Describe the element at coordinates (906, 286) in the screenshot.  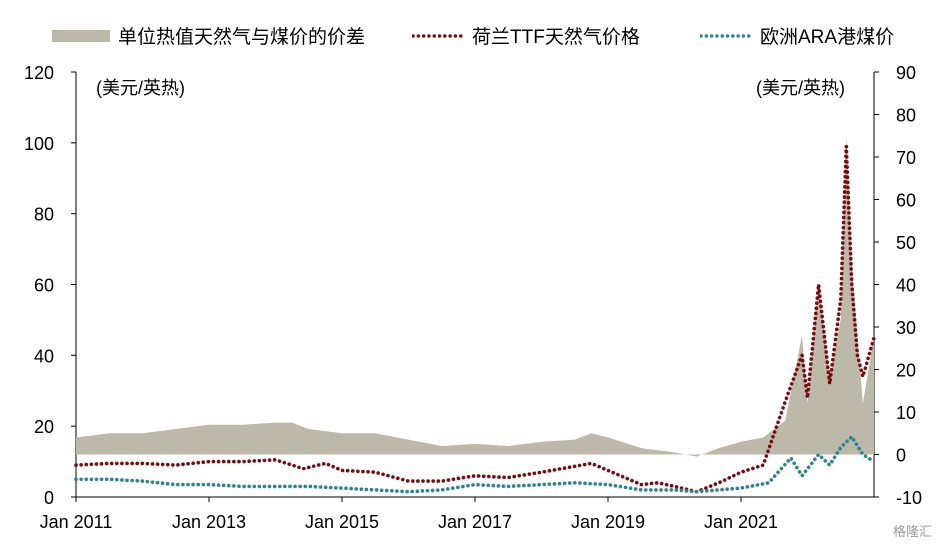
I see `right-tick-label: 40` at that location.